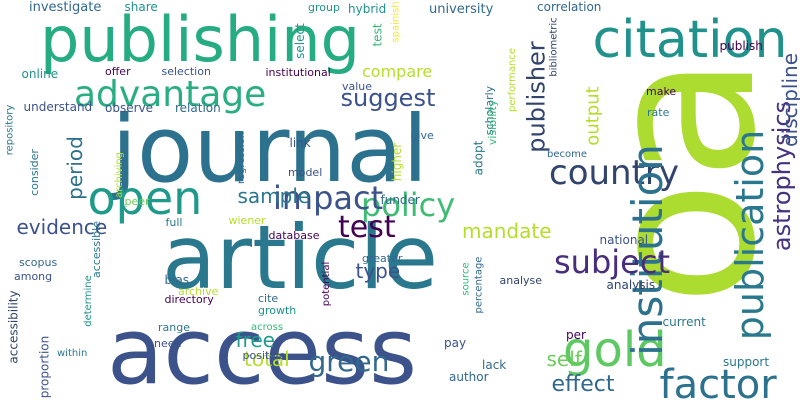 This screenshot has width=800, height=400. What do you see at coordinates (612, 262) in the screenshot?
I see `word-subject: subject` at bounding box center [612, 262].